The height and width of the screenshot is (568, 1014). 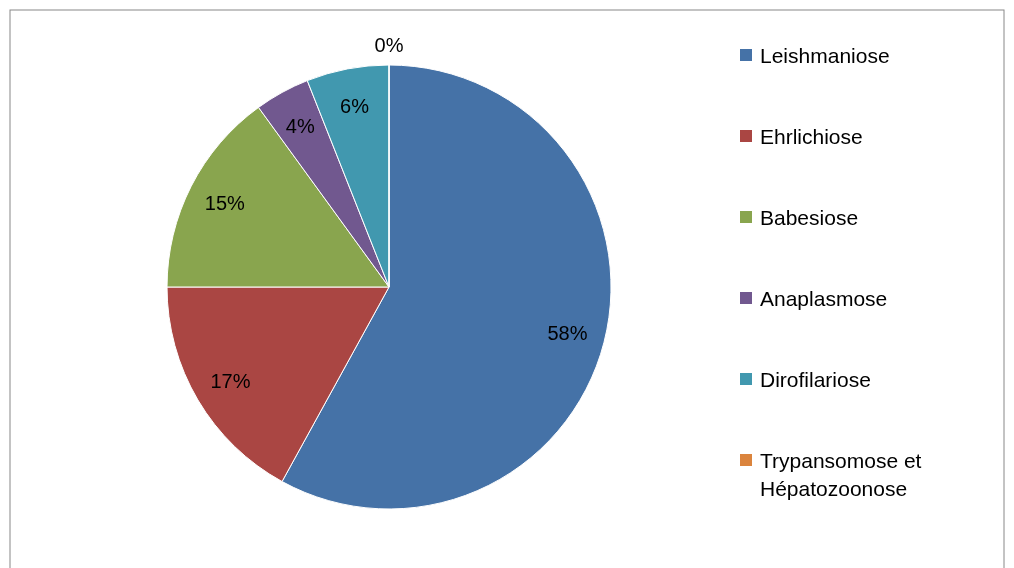 I want to click on data-label: 4%, so click(x=300, y=125).